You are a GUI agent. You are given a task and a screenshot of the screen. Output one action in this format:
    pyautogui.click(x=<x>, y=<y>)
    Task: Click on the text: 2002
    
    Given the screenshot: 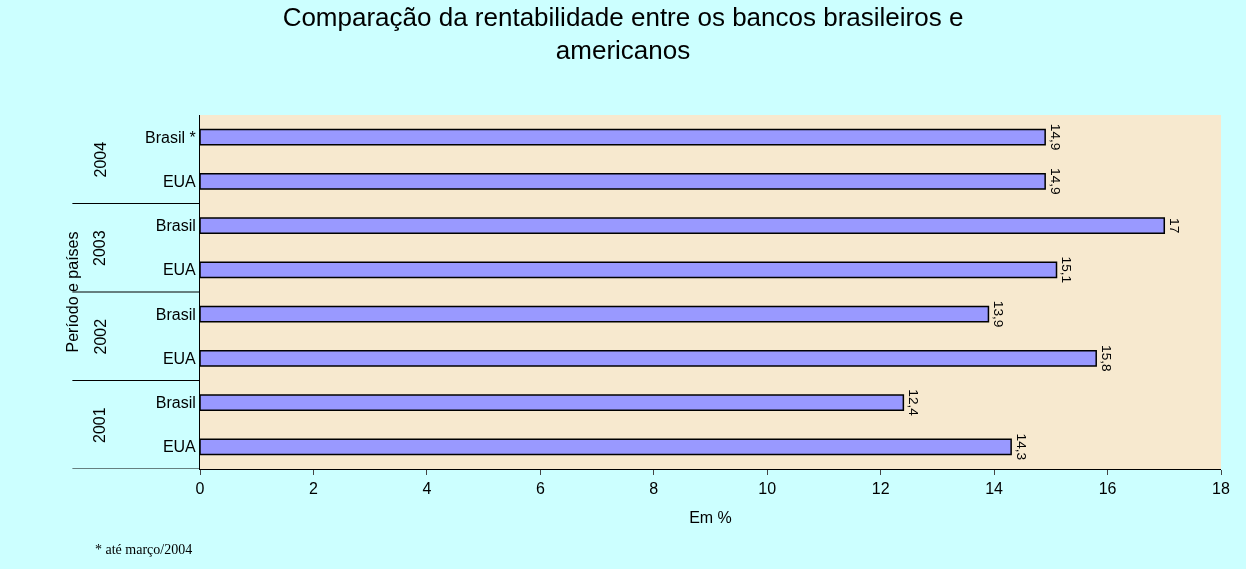 What is the action you would take?
    pyautogui.click(x=100, y=336)
    